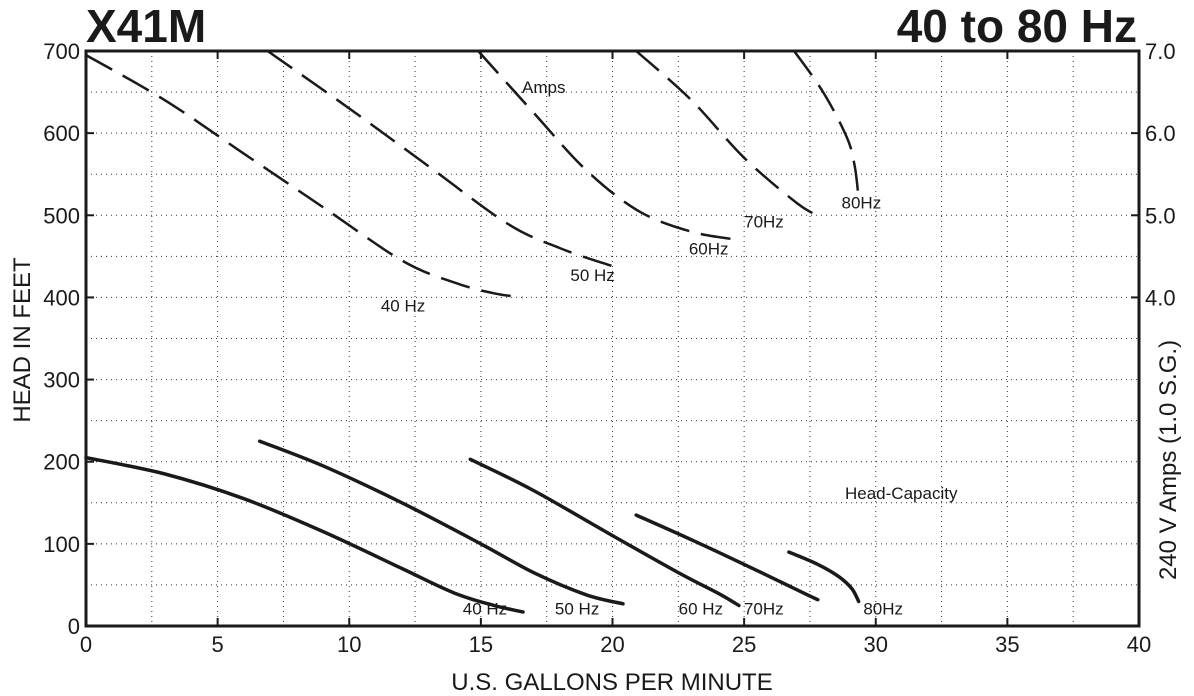 The height and width of the screenshot is (696, 1194). I want to click on chart-title-left: X41M, so click(146, 26).